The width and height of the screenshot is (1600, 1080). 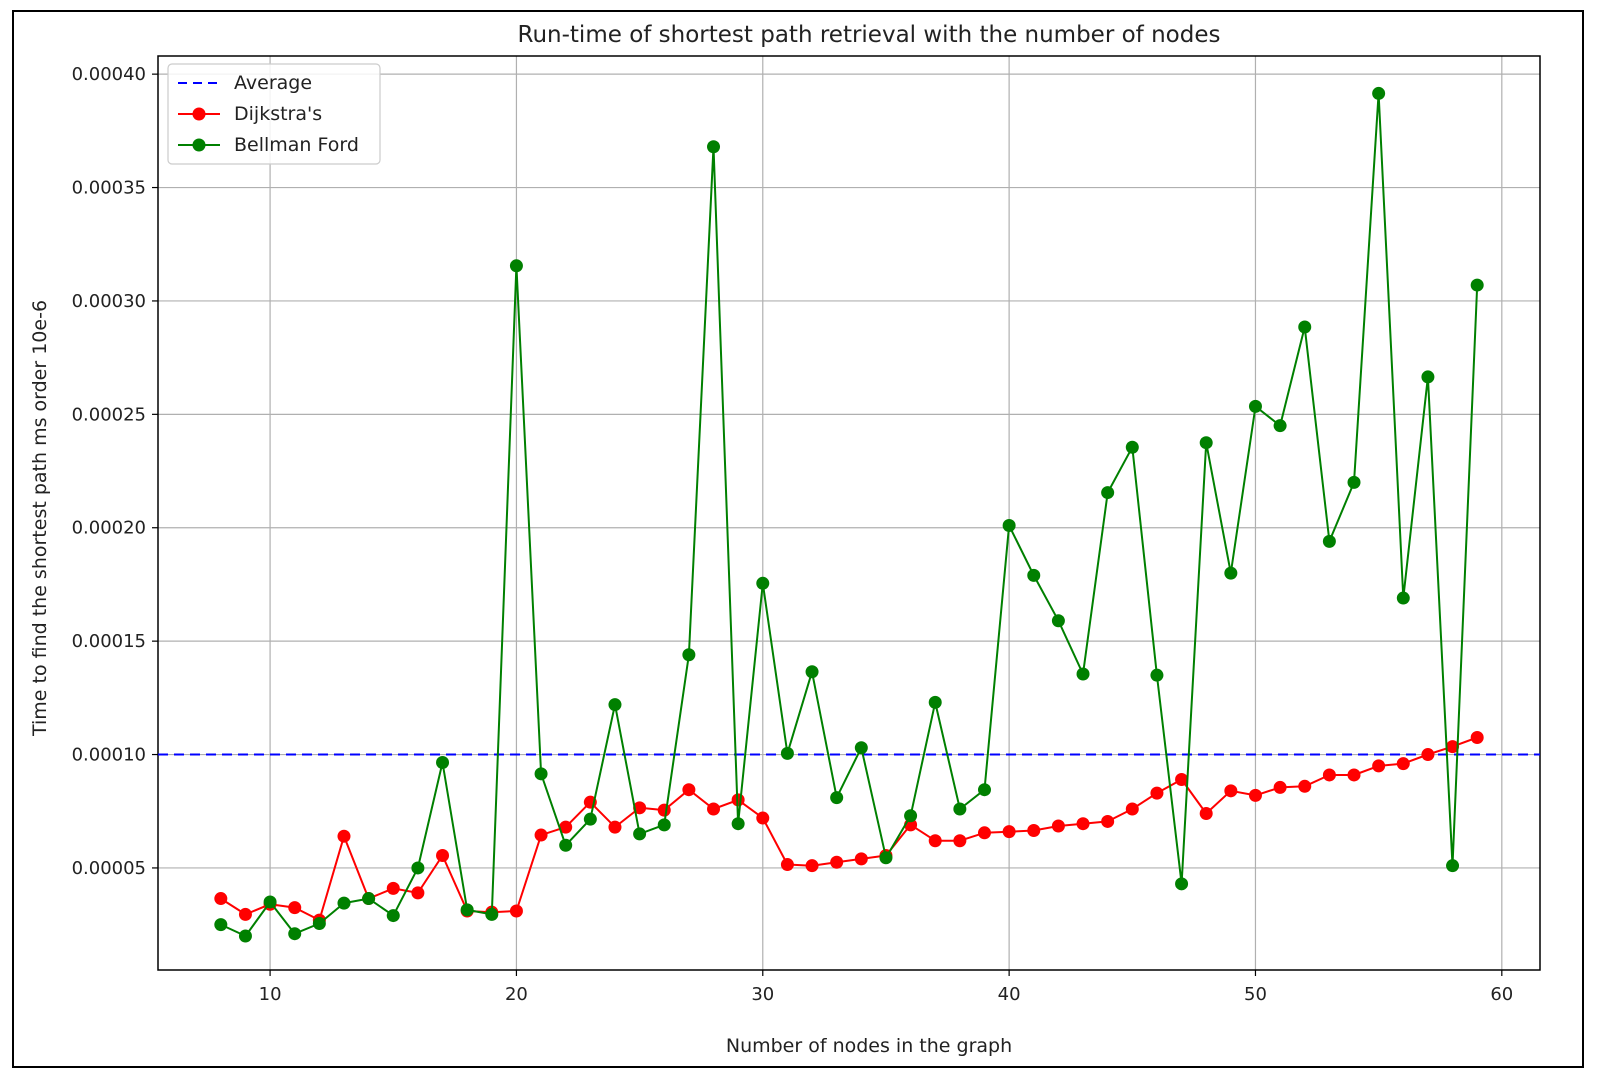 What do you see at coordinates (1255, 994) in the screenshot?
I see `x-tick-label: 50` at bounding box center [1255, 994].